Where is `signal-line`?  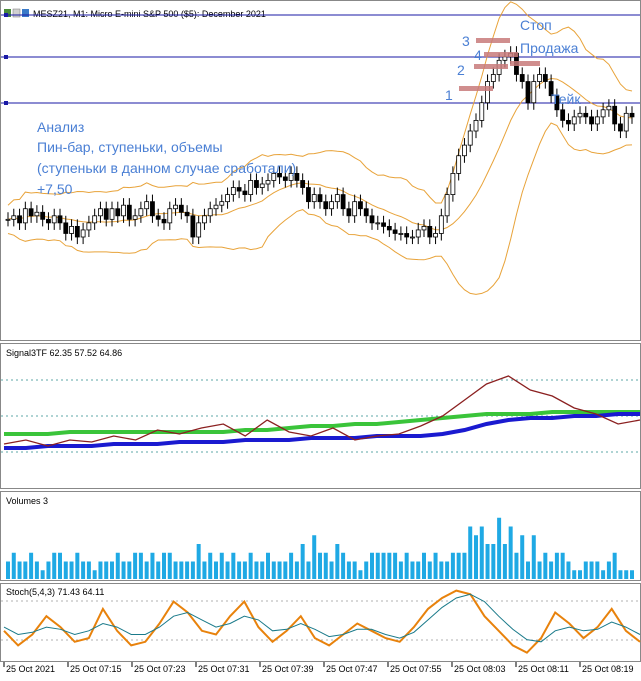
signal-line is located at coordinates (322, 411).